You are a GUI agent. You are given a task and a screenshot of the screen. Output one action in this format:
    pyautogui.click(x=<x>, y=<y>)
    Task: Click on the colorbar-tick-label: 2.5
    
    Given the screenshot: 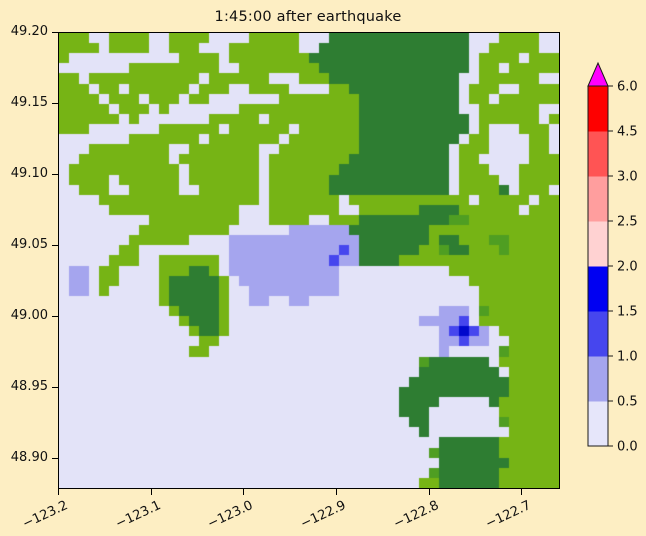 What is the action you would take?
    pyautogui.click(x=627, y=222)
    